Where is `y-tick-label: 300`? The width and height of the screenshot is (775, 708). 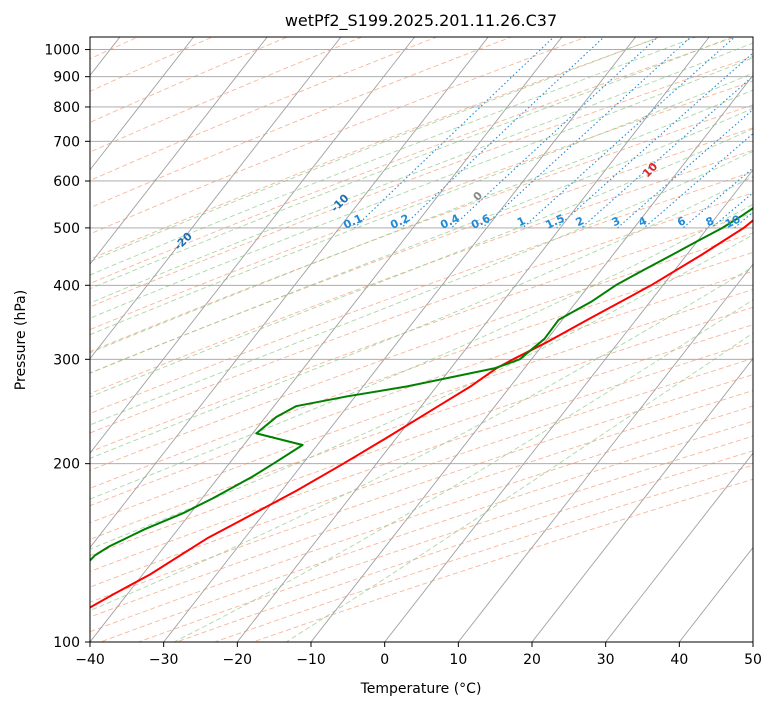 y-tick-label: 300 is located at coordinates (66, 360).